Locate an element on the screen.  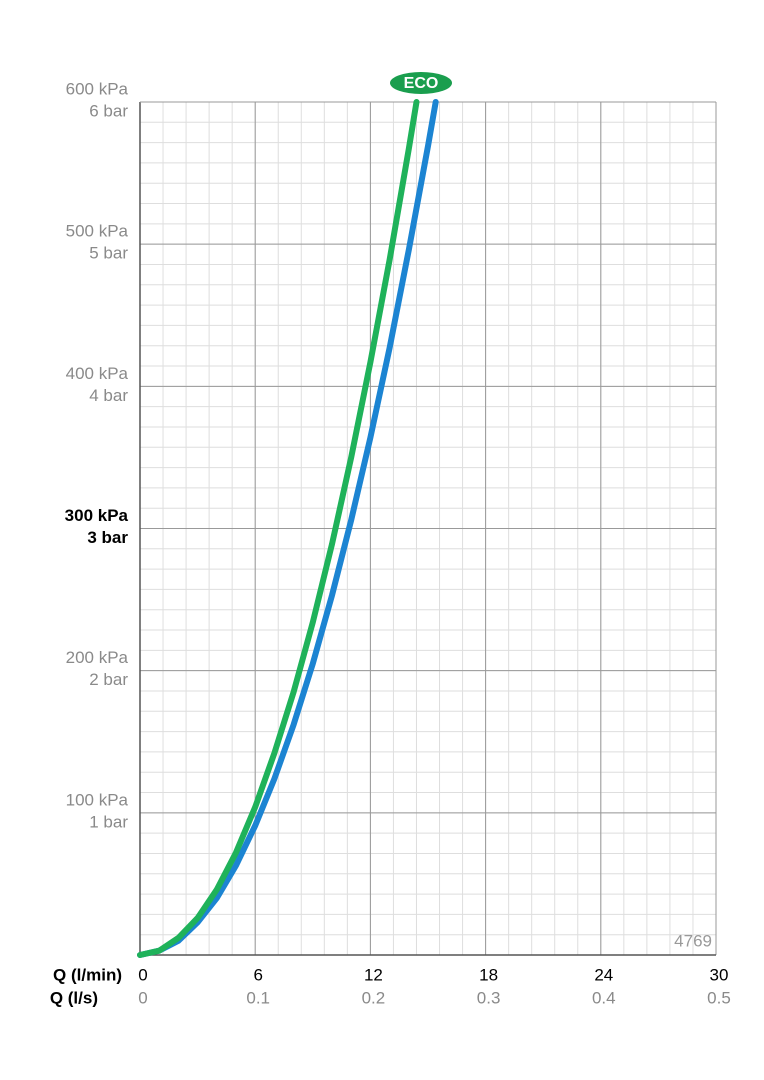
y-tick-label-bar: 4 bar is located at coordinates (108, 395).